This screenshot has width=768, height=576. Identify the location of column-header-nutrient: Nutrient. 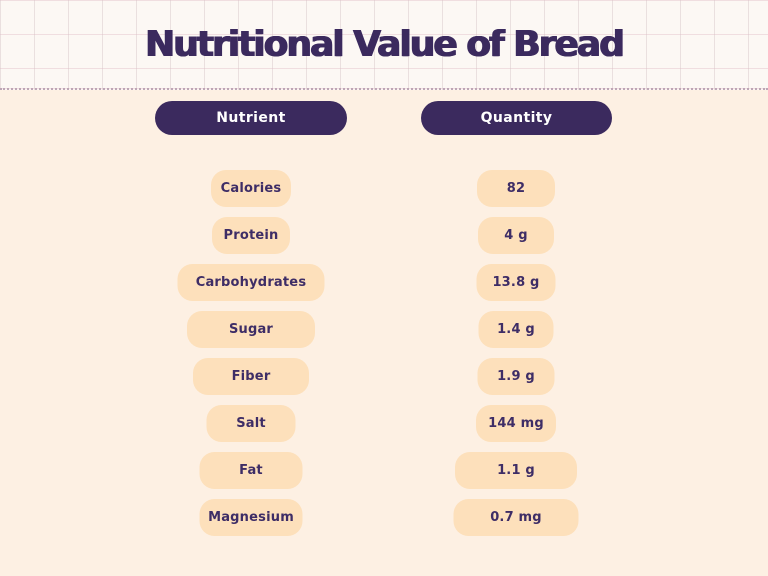
(251, 118).